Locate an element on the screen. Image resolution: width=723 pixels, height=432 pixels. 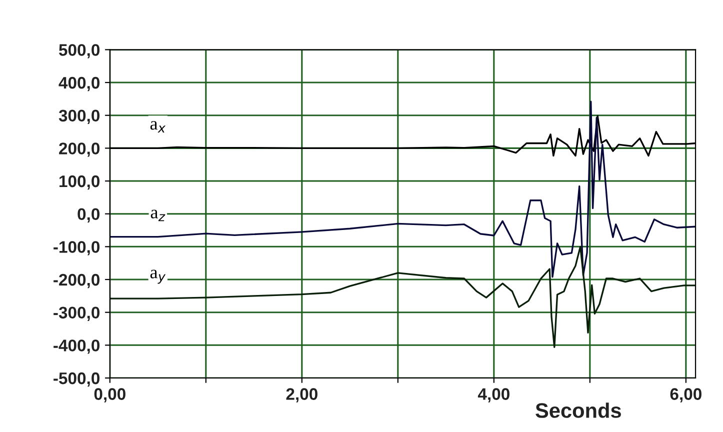
series-label: a$_{y}$ is located at coordinates (158, 277).